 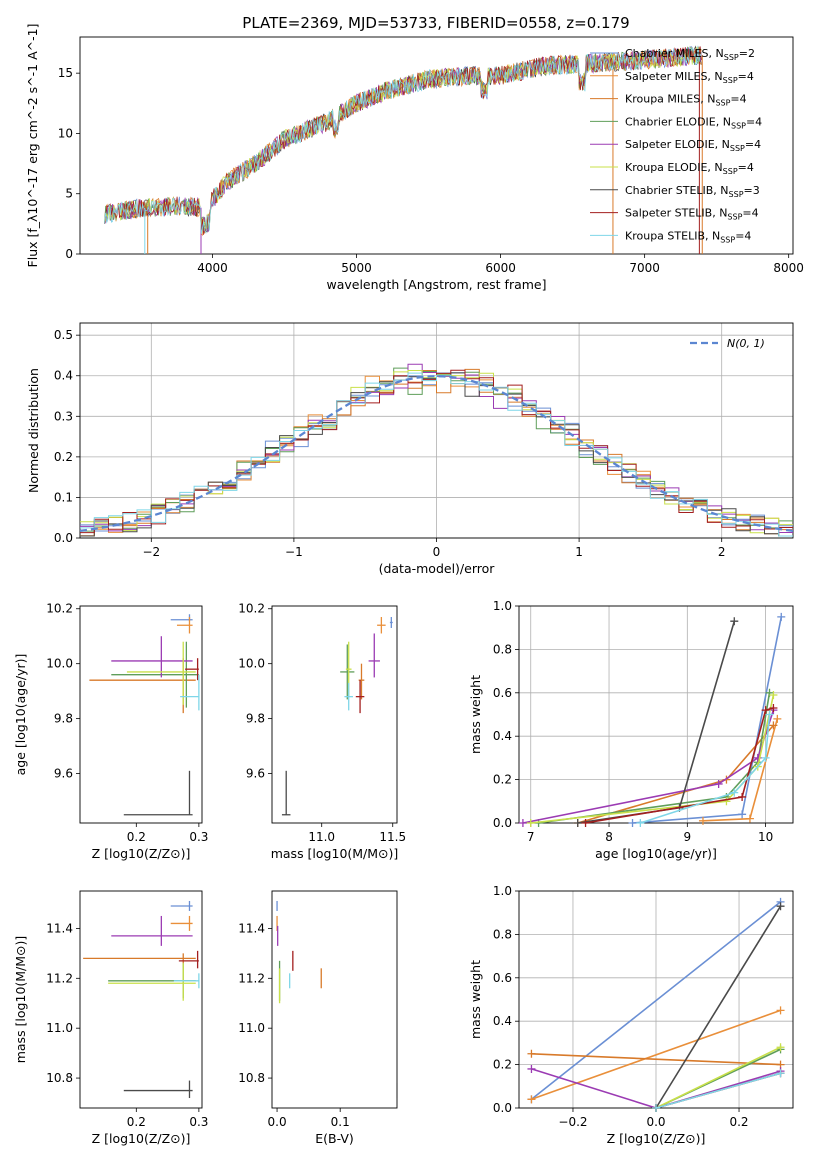 I want to click on residuals-ytick-label-5: 0.5, so click(x=63, y=335).